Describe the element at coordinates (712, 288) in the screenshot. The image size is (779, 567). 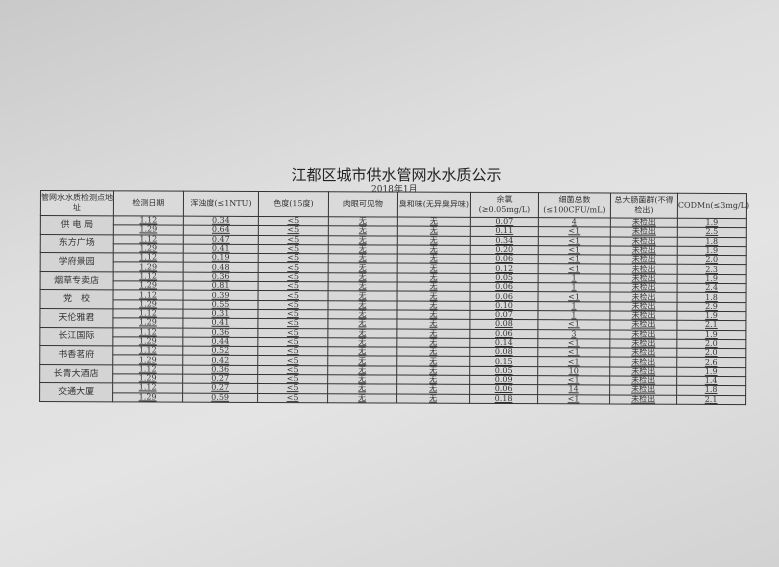
I see `cell-codmn: 2.4` at that location.